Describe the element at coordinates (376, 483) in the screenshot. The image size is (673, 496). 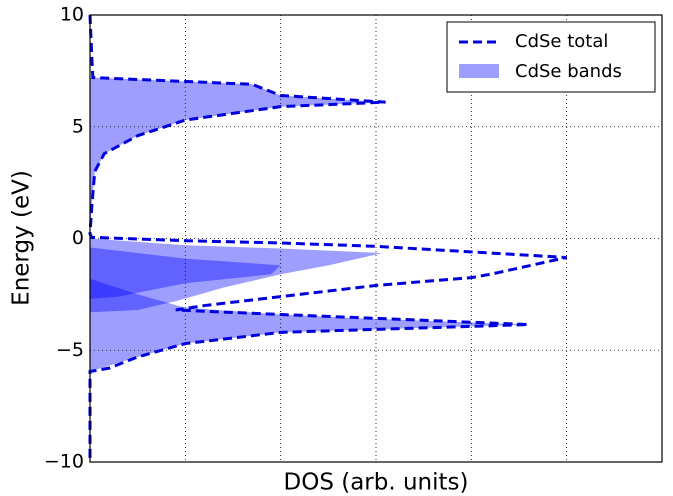
I see `x-axis-label: DOS (arb. units)` at that location.